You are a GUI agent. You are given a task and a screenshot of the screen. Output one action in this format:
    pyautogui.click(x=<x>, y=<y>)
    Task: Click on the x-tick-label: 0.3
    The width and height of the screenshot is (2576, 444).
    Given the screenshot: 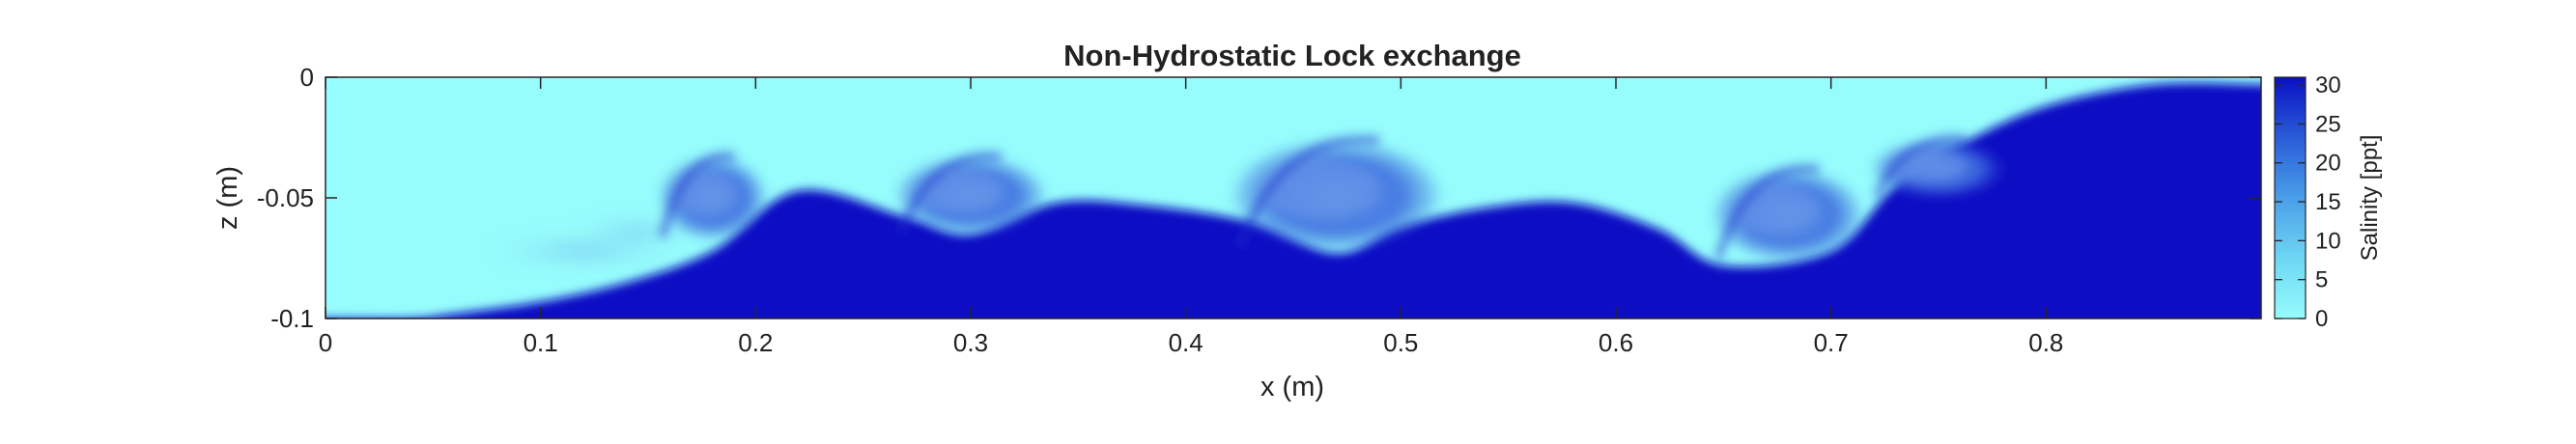 What is the action you would take?
    pyautogui.click(x=970, y=342)
    